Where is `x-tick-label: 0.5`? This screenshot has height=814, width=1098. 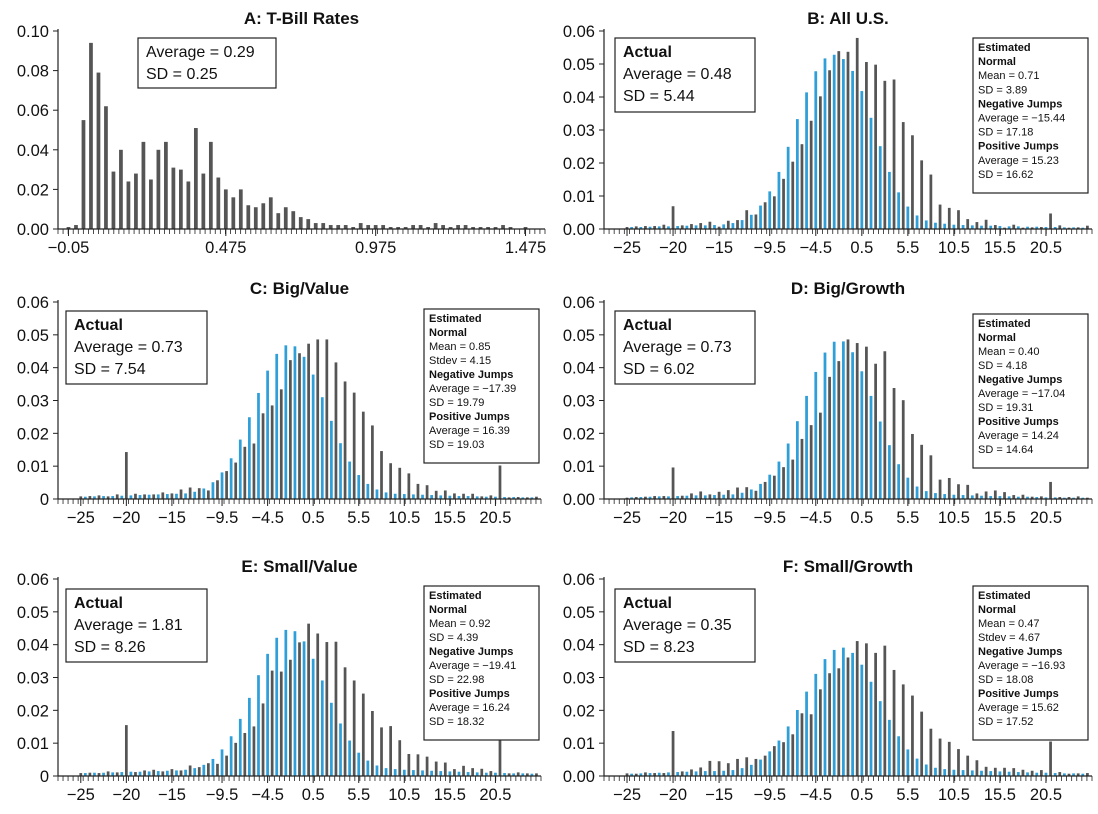 x-tick-label: 0.5 is located at coordinates (861, 518).